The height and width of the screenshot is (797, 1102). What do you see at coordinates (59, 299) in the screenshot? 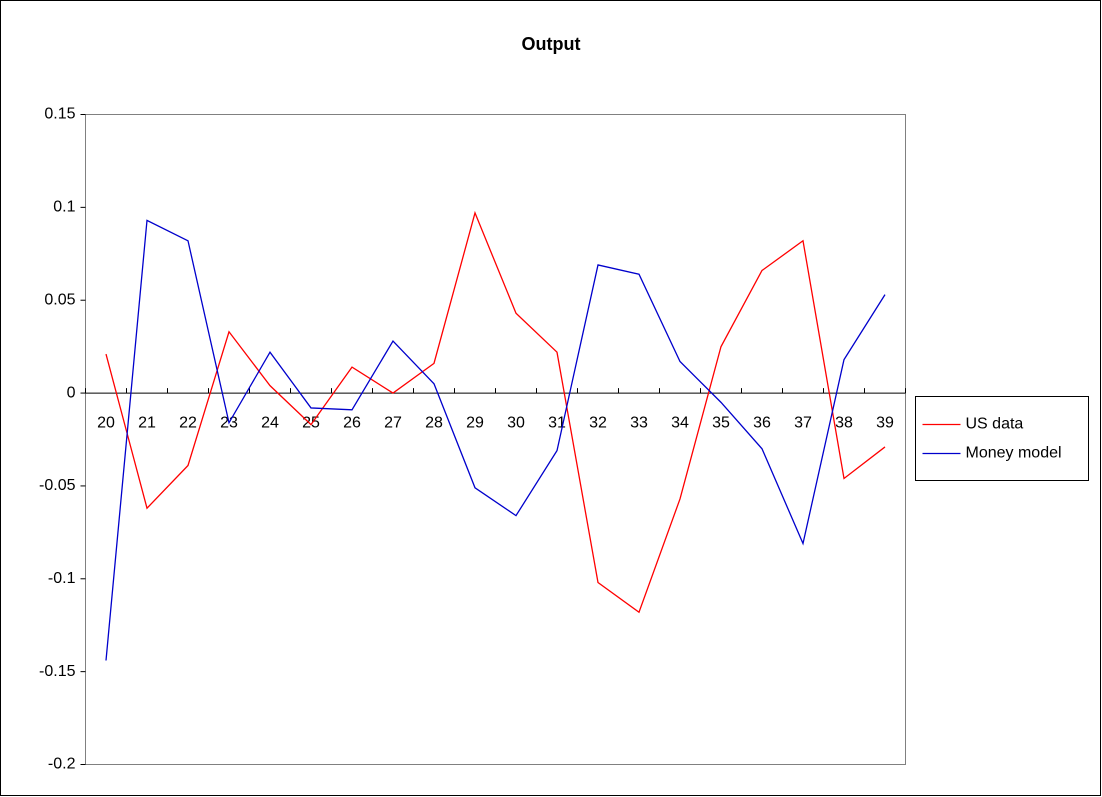
I see `y-tick-label: 0.05` at bounding box center [59, 299].